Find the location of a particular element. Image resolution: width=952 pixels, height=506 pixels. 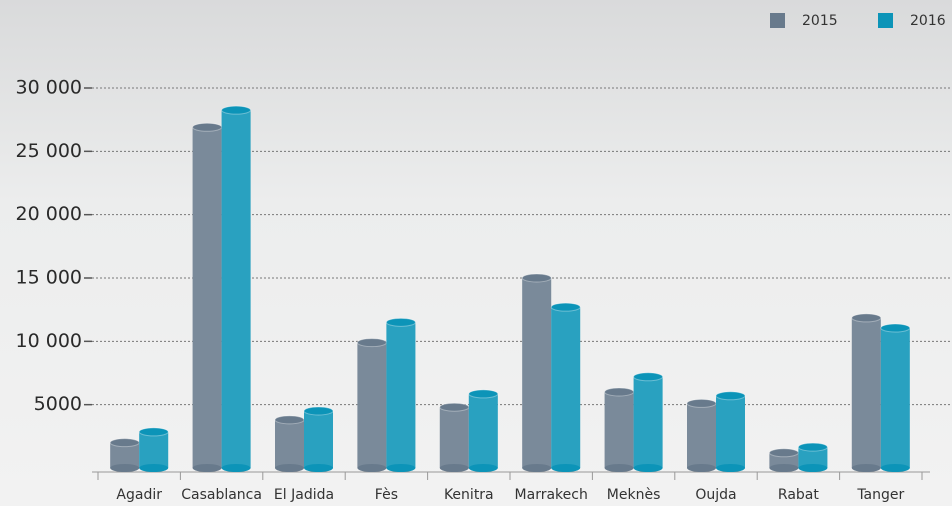

y-tick-label: 5000 is located at coordinates (58, 404).